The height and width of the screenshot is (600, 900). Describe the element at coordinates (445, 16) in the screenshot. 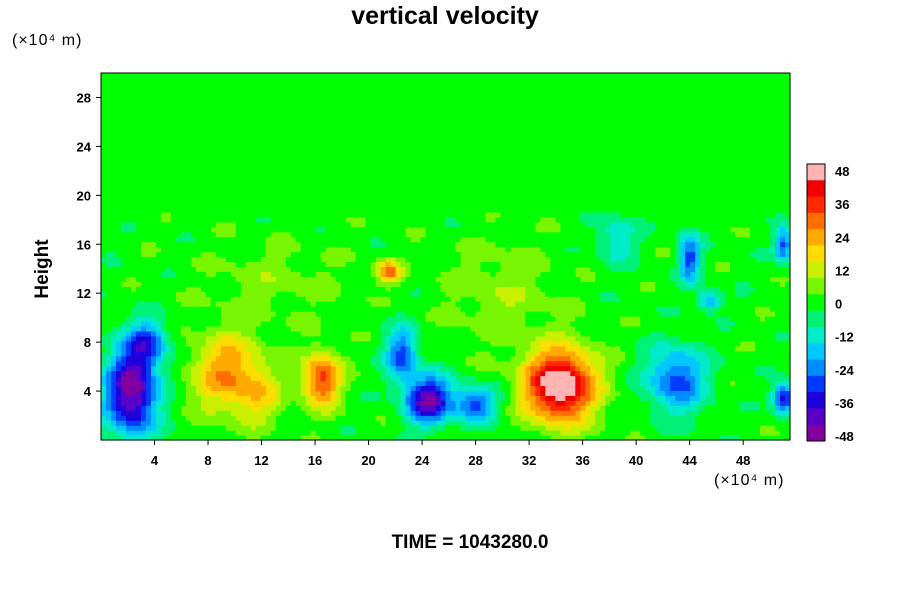

I see `chart-title: vertical velocity` at that location.